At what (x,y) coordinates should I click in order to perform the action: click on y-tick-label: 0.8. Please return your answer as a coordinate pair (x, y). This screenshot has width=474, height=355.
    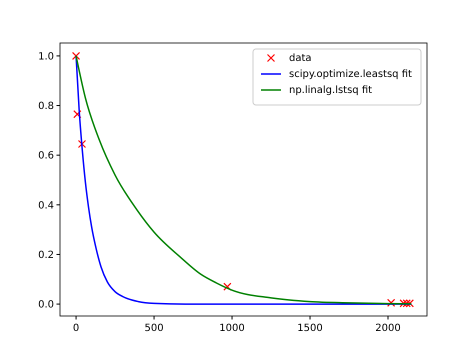
    Looking at the image, I should click on (46, 106).